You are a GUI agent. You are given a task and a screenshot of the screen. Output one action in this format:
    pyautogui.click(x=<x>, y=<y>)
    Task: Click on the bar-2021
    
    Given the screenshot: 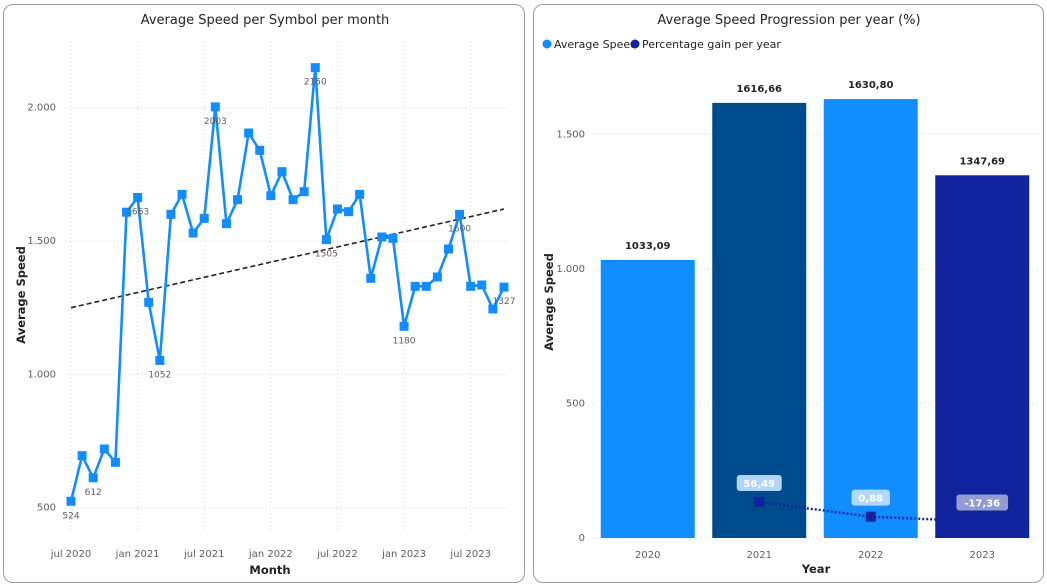 What is the action you would take?
    pyautogui.click(x=759, y=320)
    